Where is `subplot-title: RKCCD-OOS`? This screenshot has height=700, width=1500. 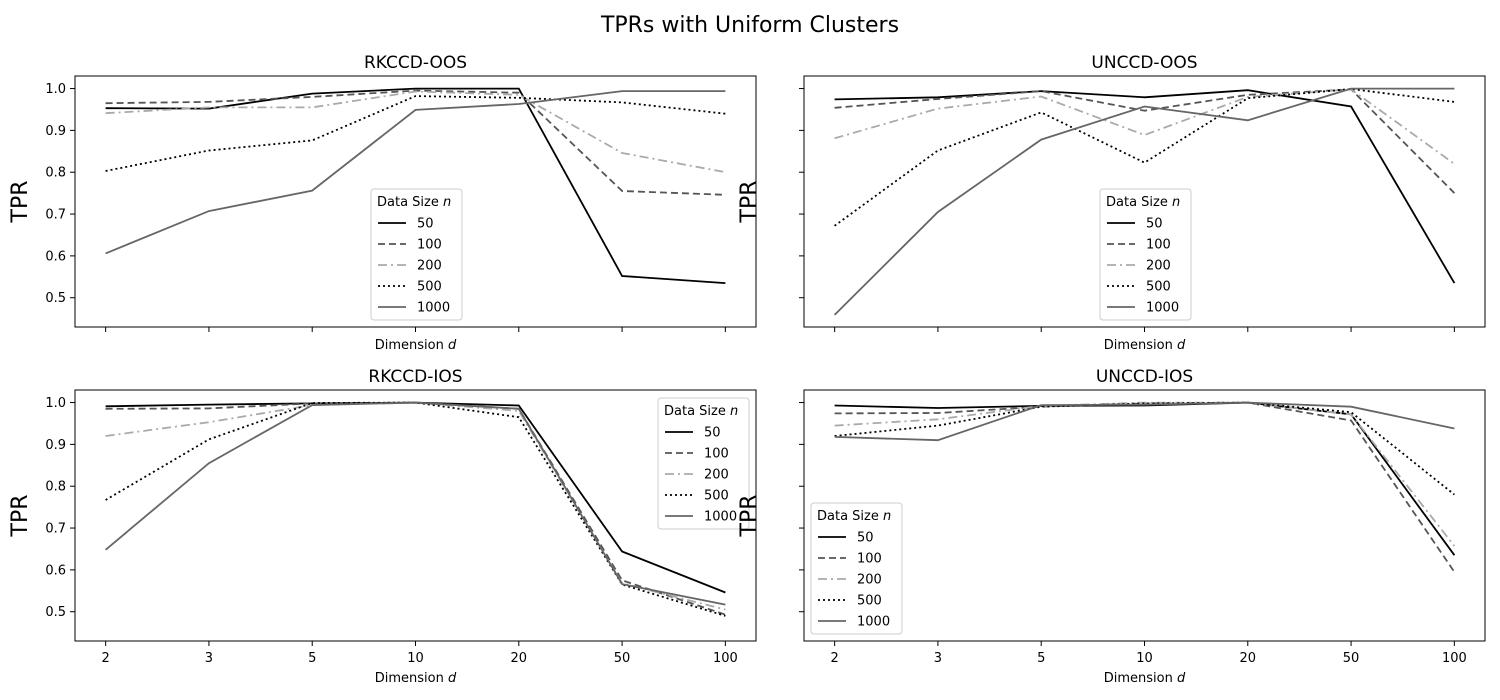 subplot-title: RKCCD-OOS is located at coordinates (415, 63).